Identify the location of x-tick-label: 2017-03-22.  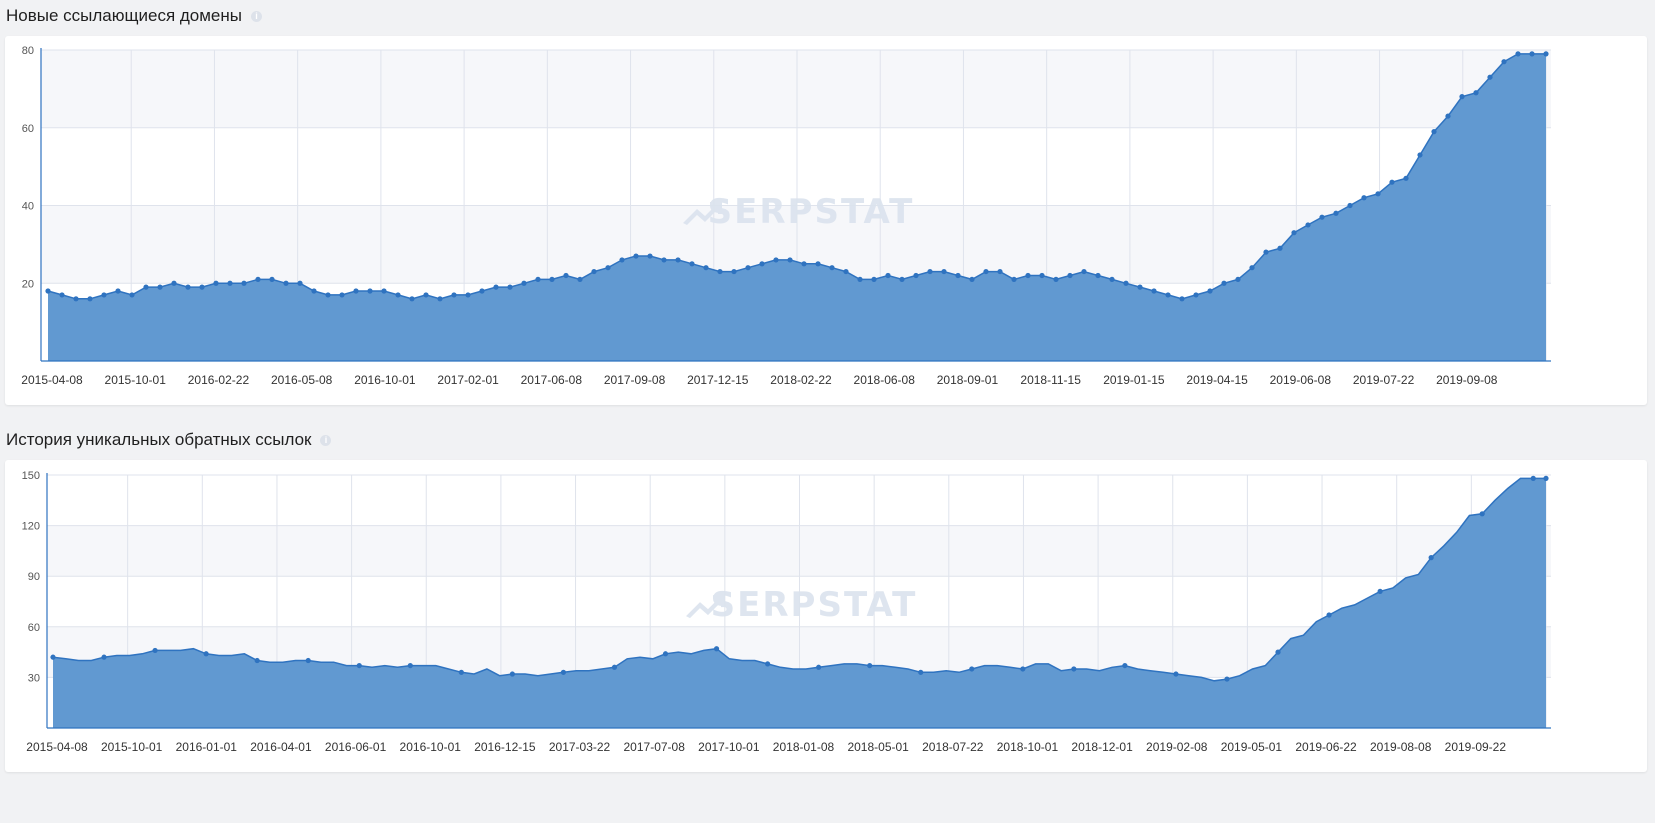
(580, 747).